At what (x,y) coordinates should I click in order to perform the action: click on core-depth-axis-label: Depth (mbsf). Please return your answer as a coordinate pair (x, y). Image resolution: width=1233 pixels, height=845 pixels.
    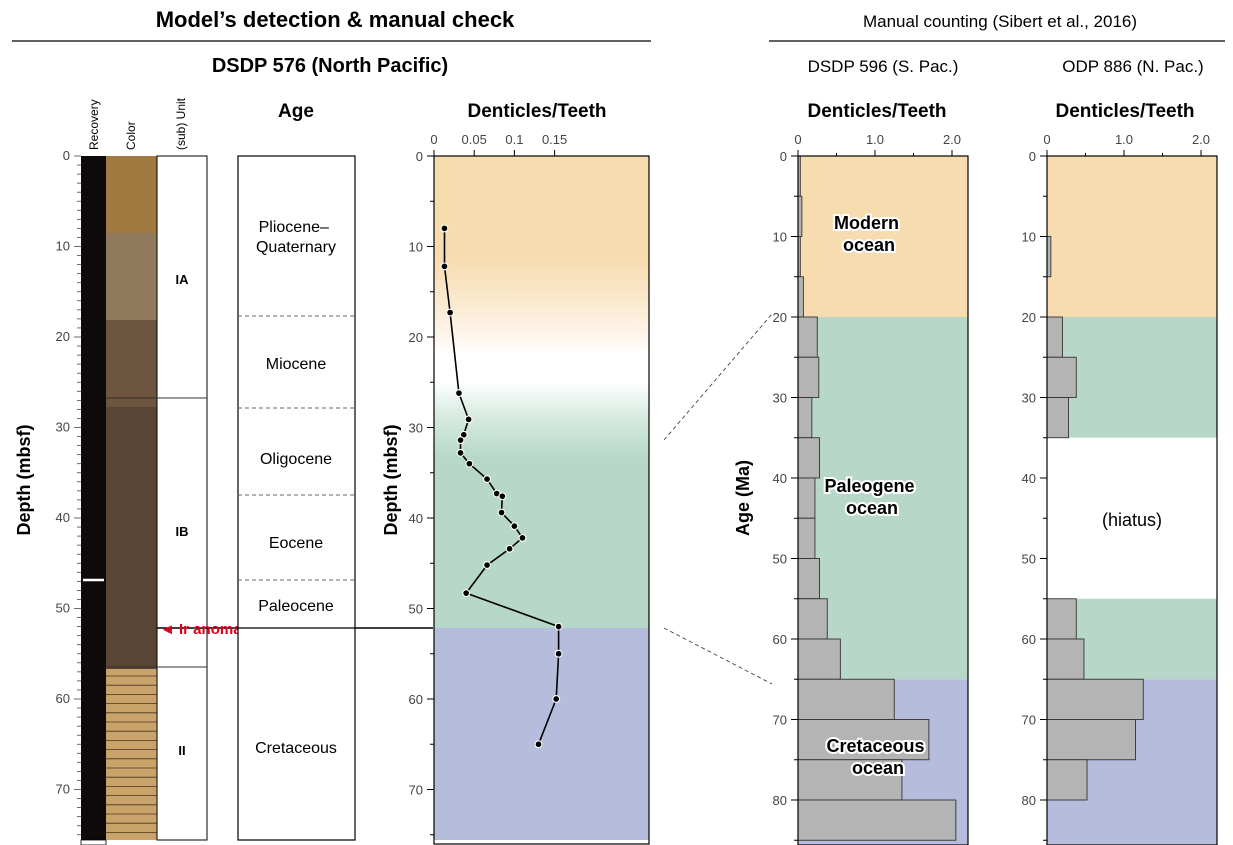
    Looking at the image, I should click on (24, 480).